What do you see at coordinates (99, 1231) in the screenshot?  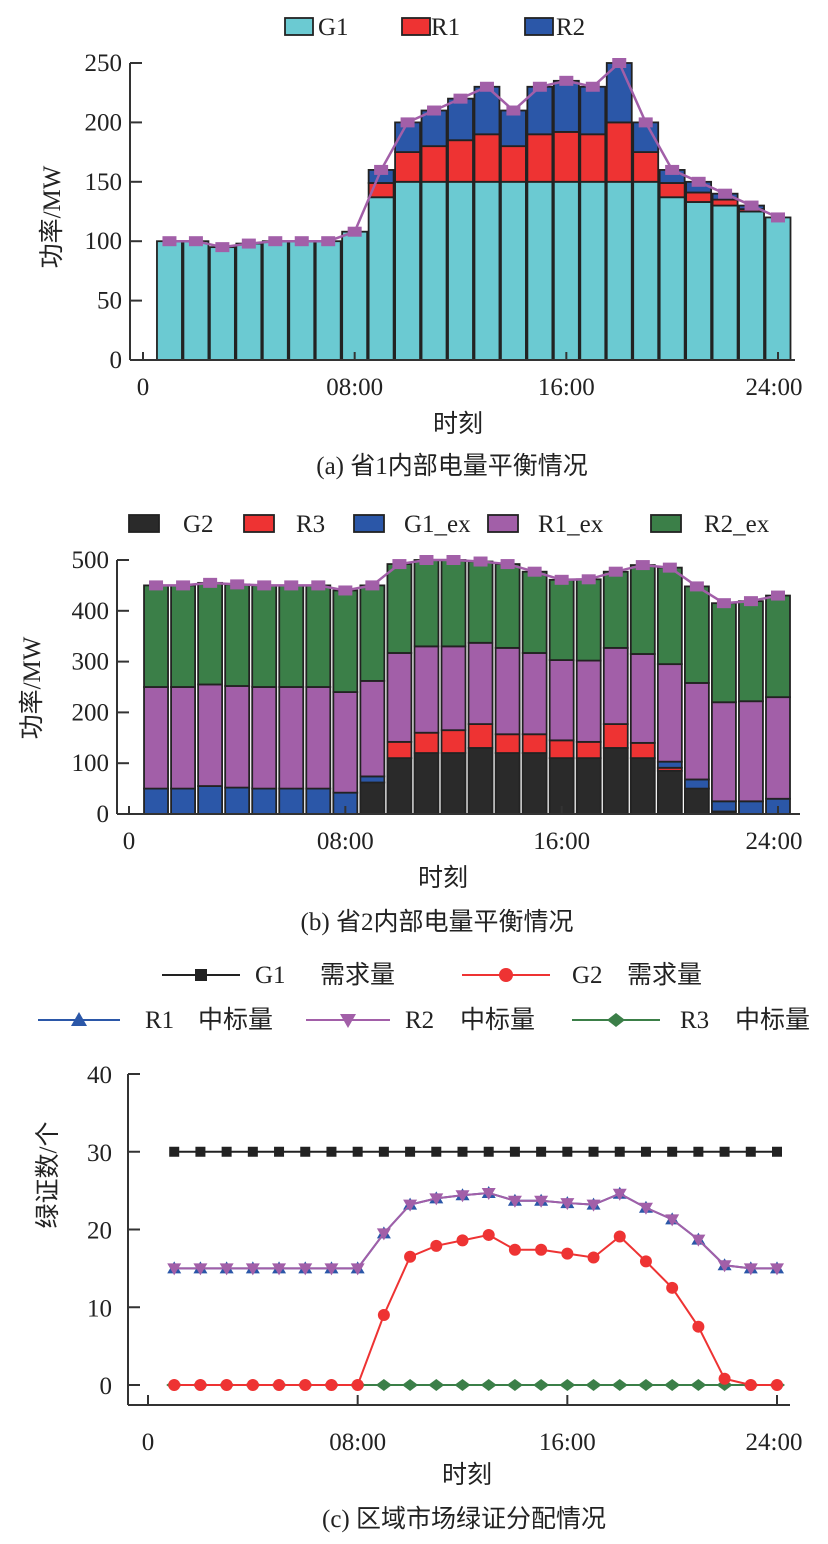 I see `y-tick-label: 20` at bounding box center [99, 1231].